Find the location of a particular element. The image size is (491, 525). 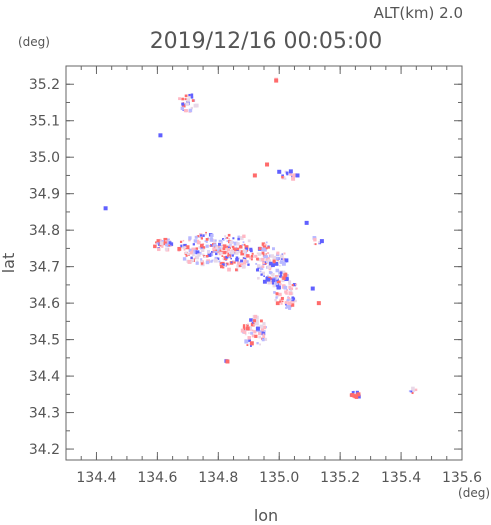

y-axis-label: lat is located at coordinates (9, 263).